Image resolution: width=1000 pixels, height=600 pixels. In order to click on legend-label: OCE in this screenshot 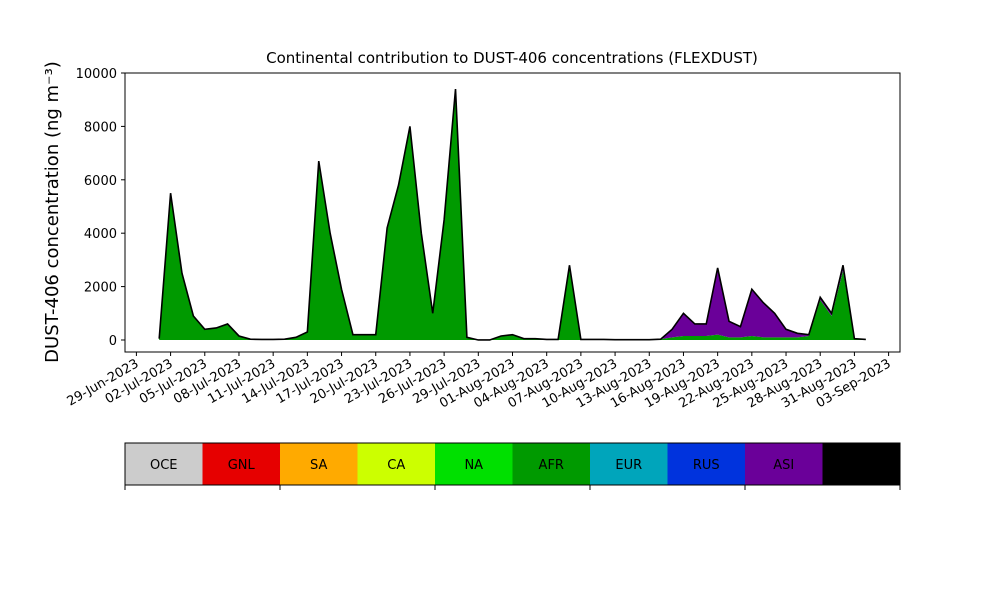, I will do `click(164, 465)`.